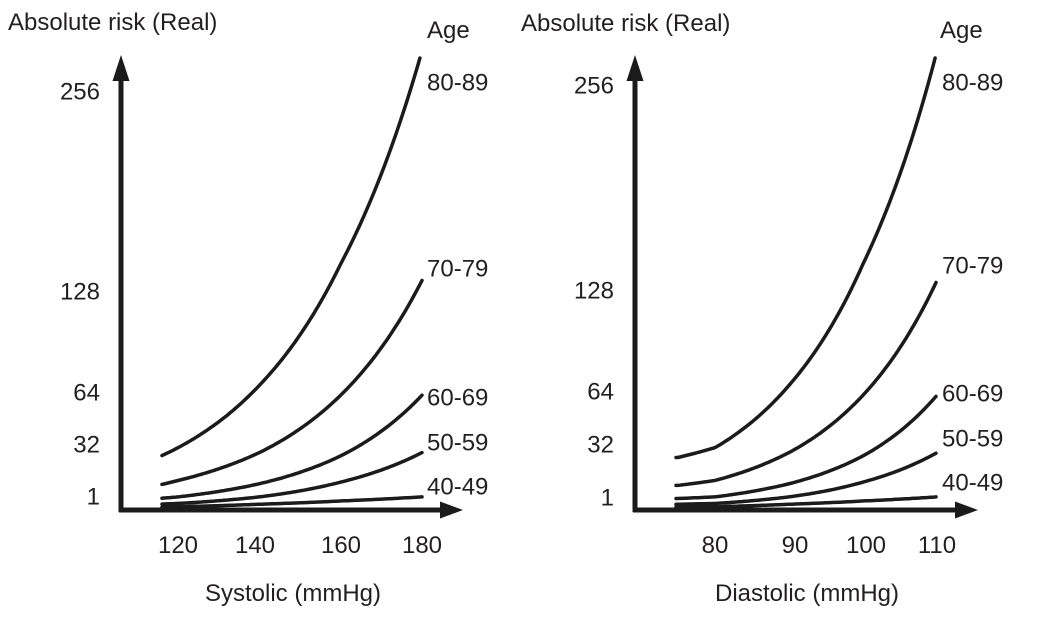 This screenshot has height=617, width=1056. What do you see at coordinates (961, 30) in the screenshot?
I see `right-age-legend-title: Age` at bounding box center [961, 30].